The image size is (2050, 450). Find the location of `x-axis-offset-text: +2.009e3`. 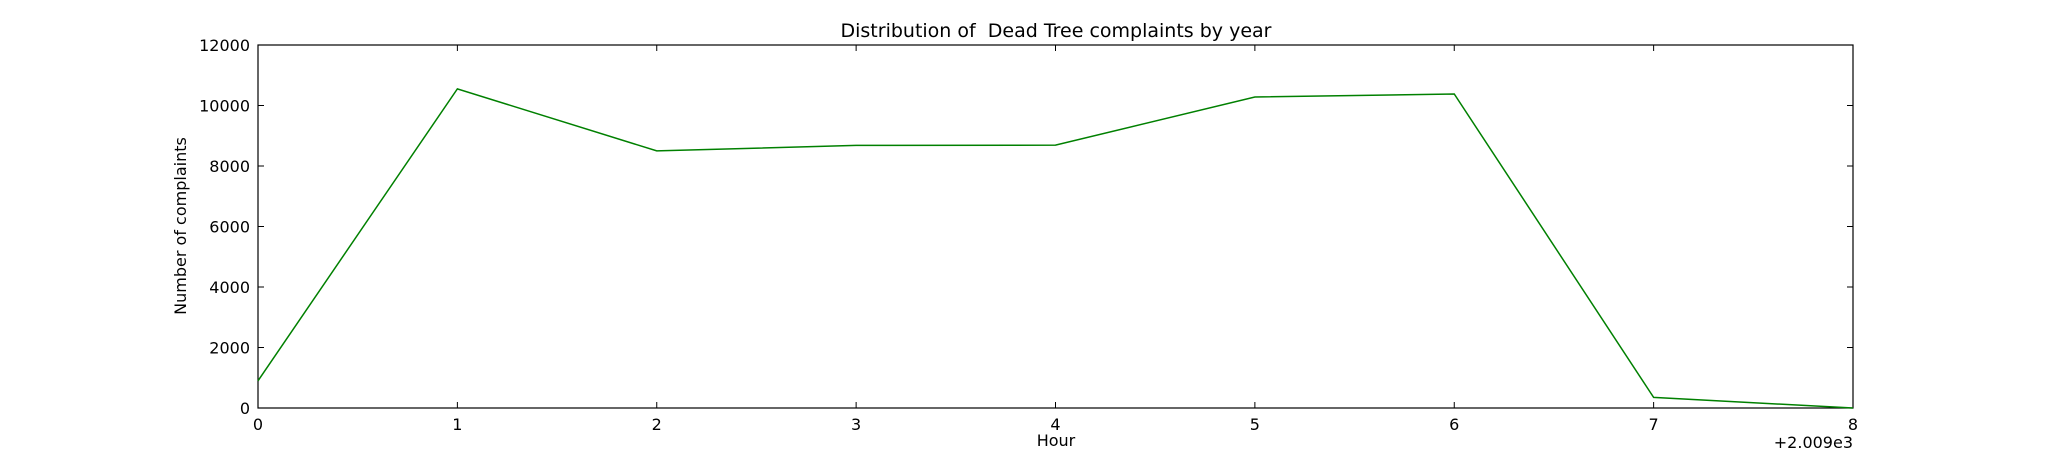

x-axis-offset-text: +2.009e3 is located at coordinates (1813, 441).